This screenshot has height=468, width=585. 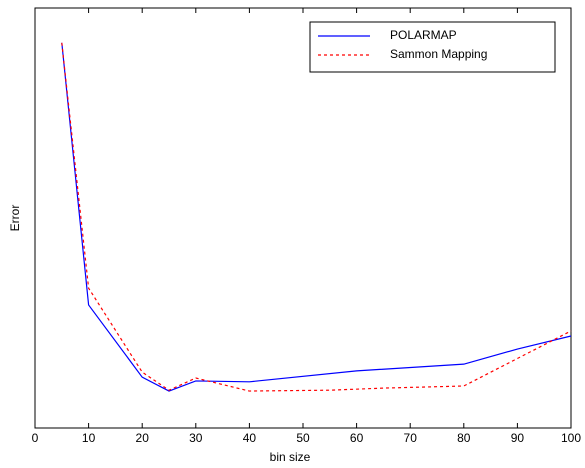 I want to click on legend-label: POLARMAP, so click(x=423, y=35).